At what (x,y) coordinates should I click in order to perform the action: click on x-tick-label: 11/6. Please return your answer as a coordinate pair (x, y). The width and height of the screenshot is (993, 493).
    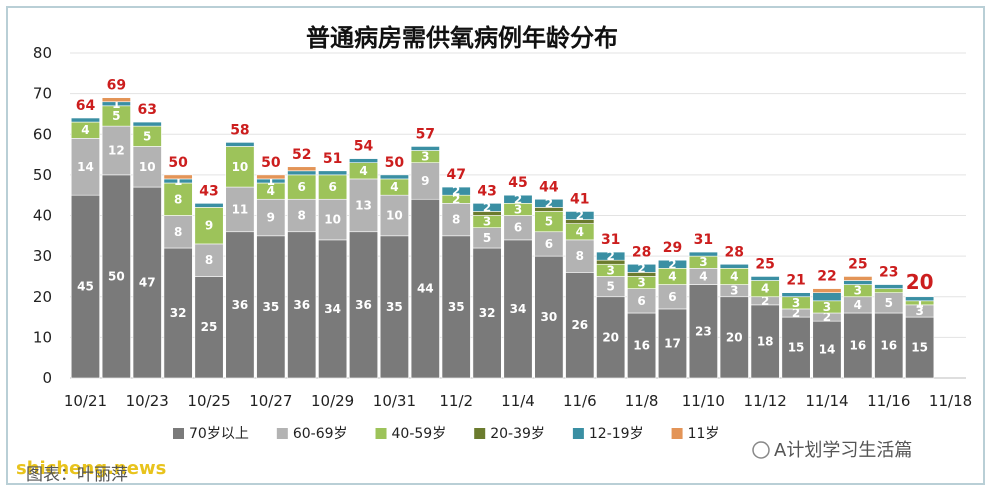
    Looking at the image, I should click on (580, 401).